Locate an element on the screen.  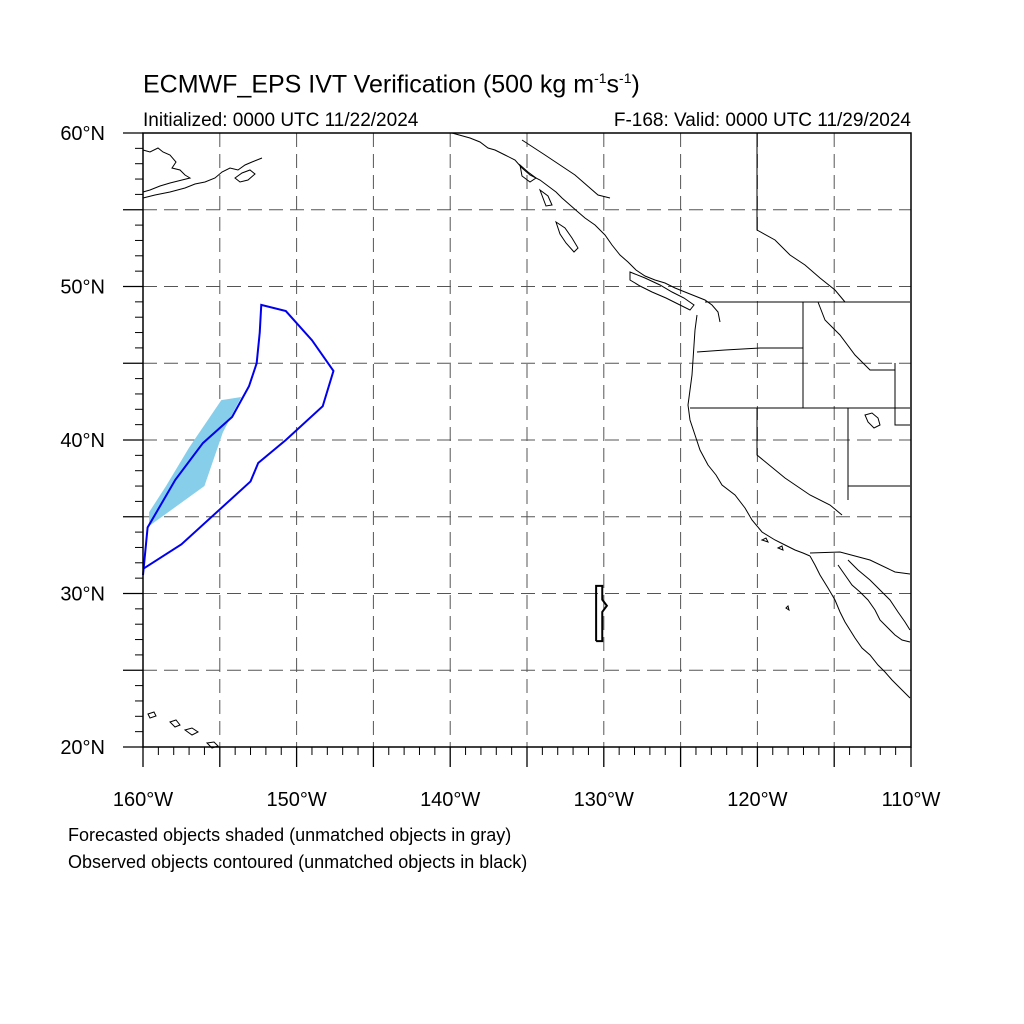
baja-california is located at coordinates (860, 627).